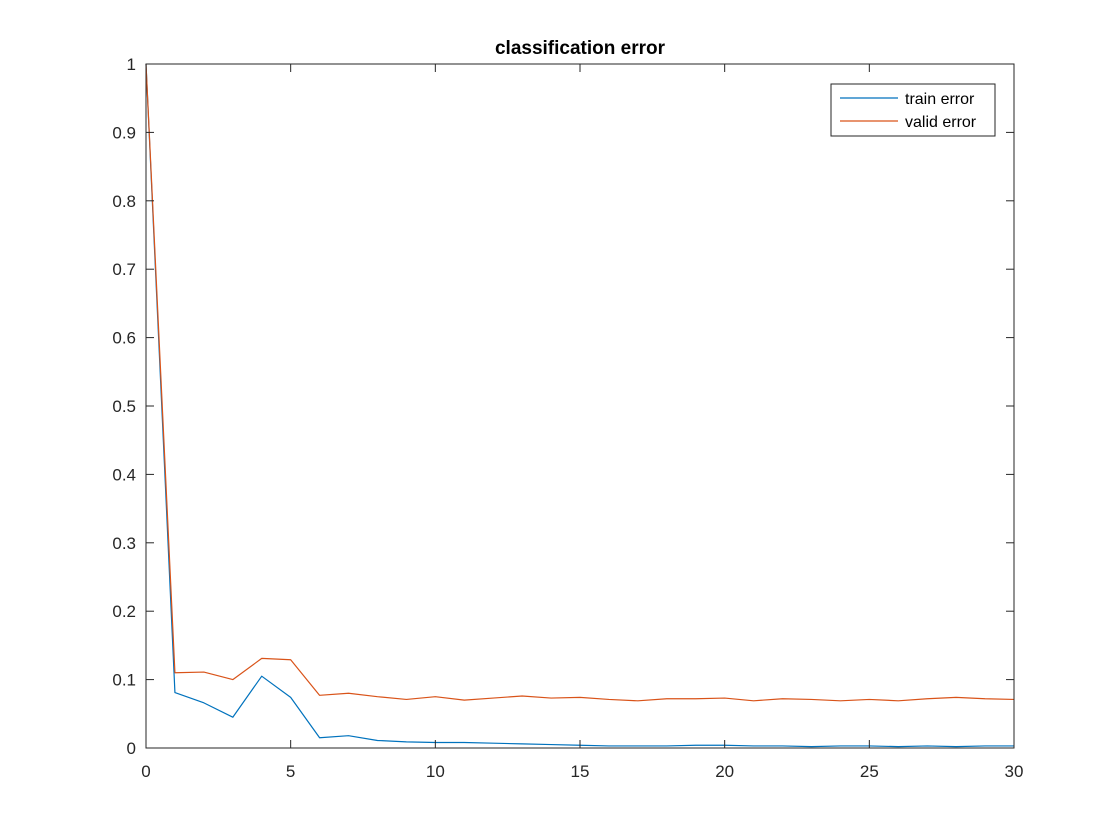  What do you see at coordinates (124, 201) in the screenshot?
I see `y-tick-label: 0.8` at bounding box center [124, 201].